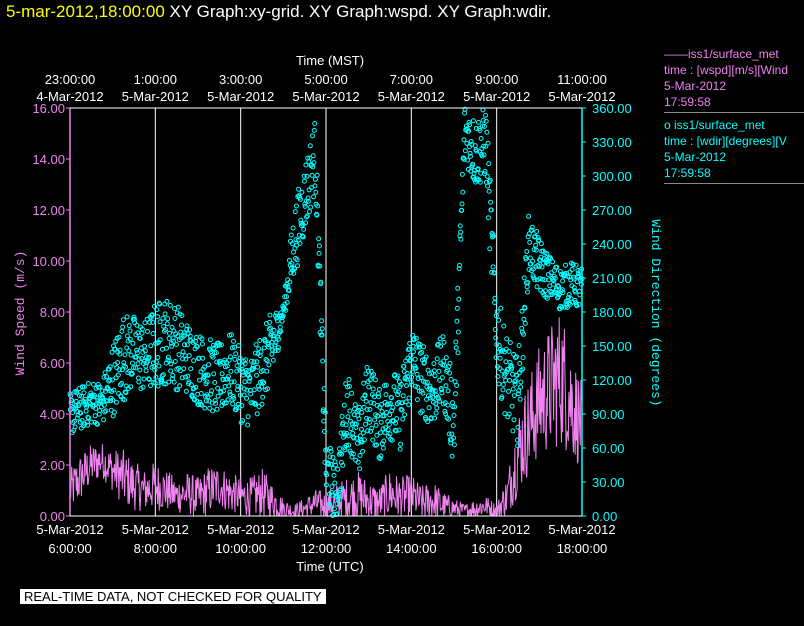  I want to click on right-tick-label: 330.00, so click(612, 142).